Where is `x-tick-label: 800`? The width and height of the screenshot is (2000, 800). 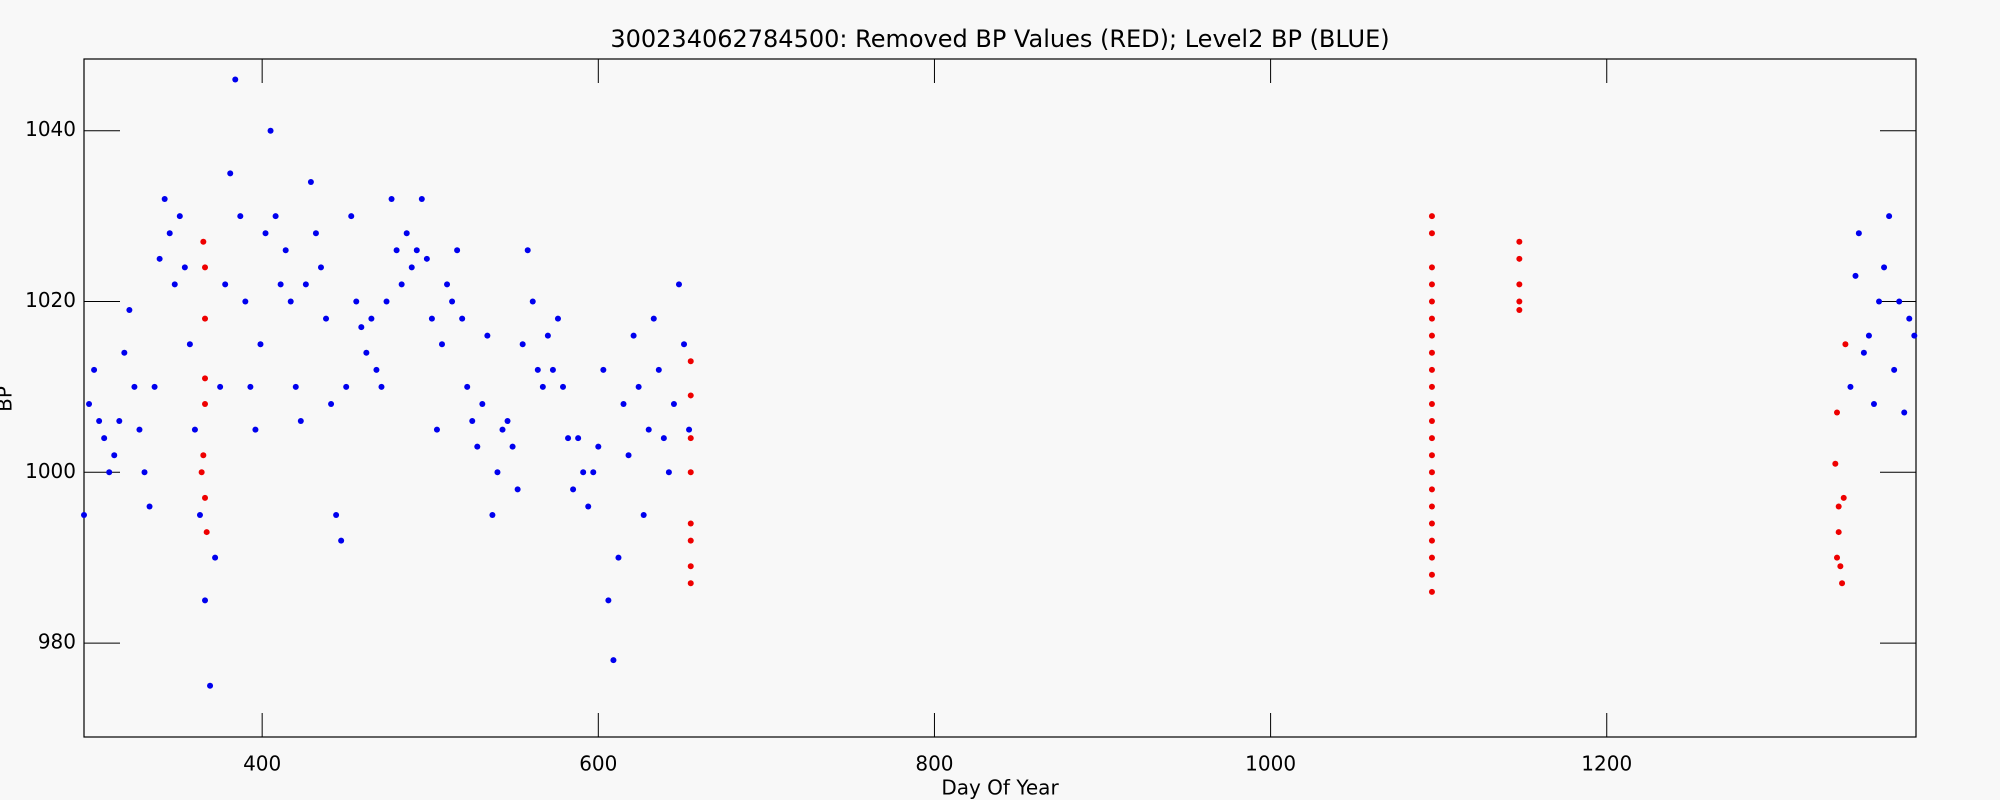
x-tick-label: 800 is located at coordinates (934, 764).